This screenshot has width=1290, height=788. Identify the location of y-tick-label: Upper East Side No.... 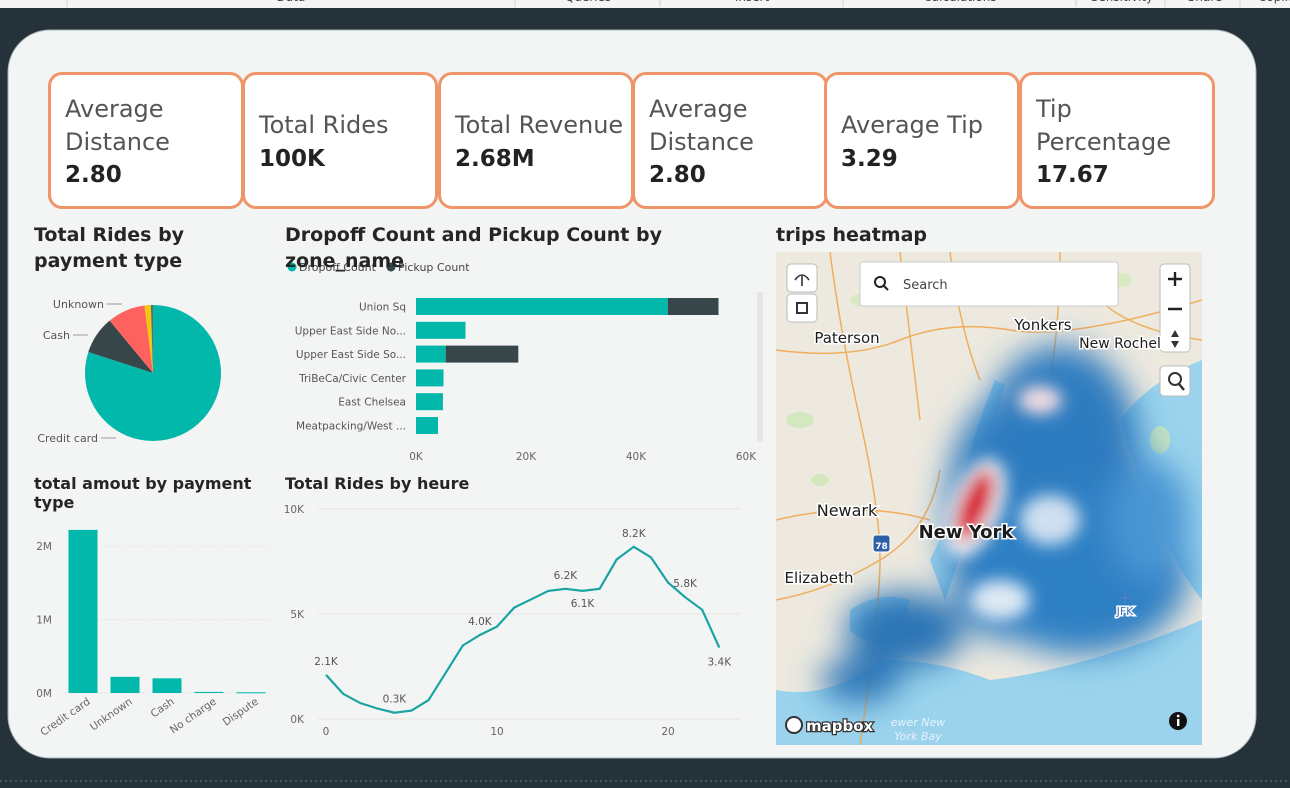
(350, 331).